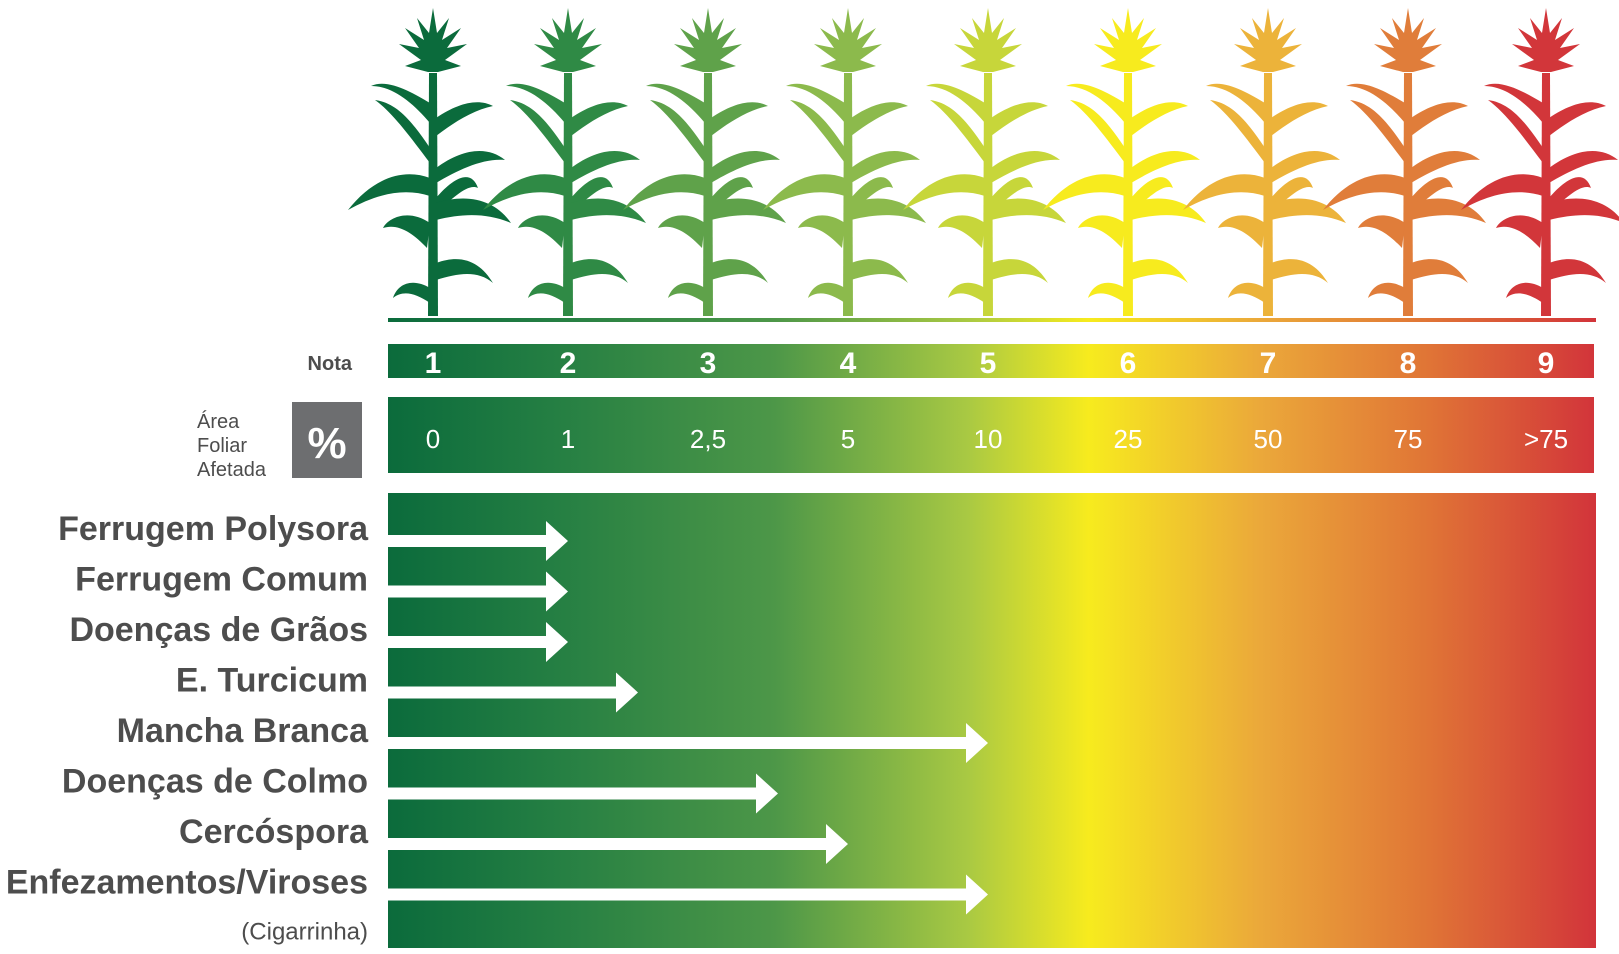  What do you see at coordinates (848, 439) in the screenshot?
I see `area-value: 5` at bounding box center [848, 439].